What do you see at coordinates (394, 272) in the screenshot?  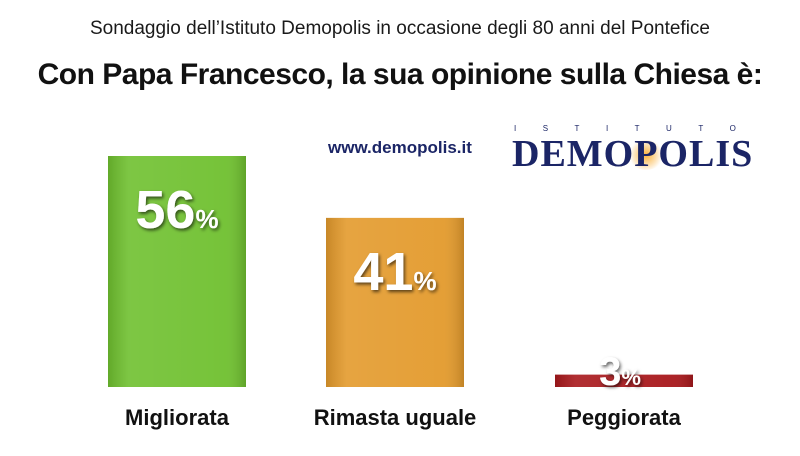 I see `data-label: 41%` at bounding box center [394, 272].